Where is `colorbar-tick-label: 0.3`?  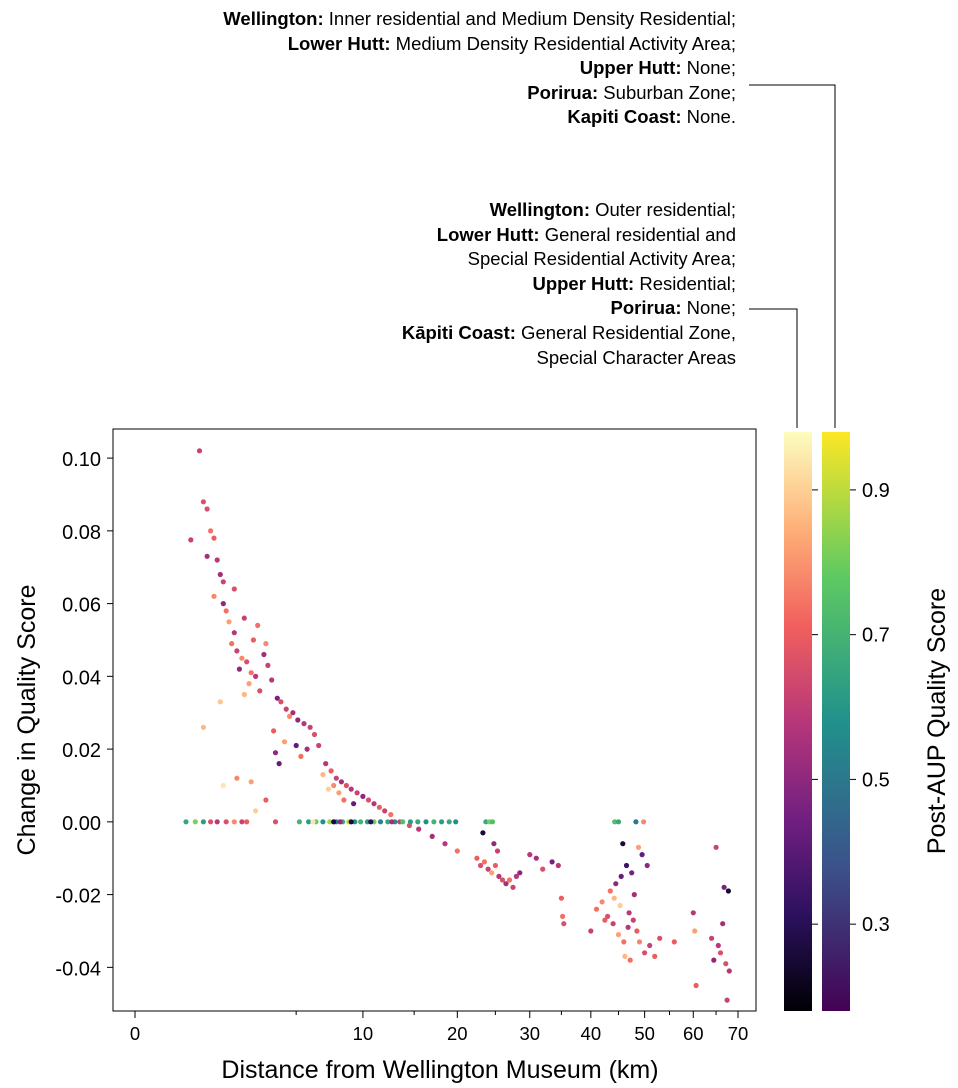
colorbar-tick-label: 0.3 is located at coordinates (876, 925).